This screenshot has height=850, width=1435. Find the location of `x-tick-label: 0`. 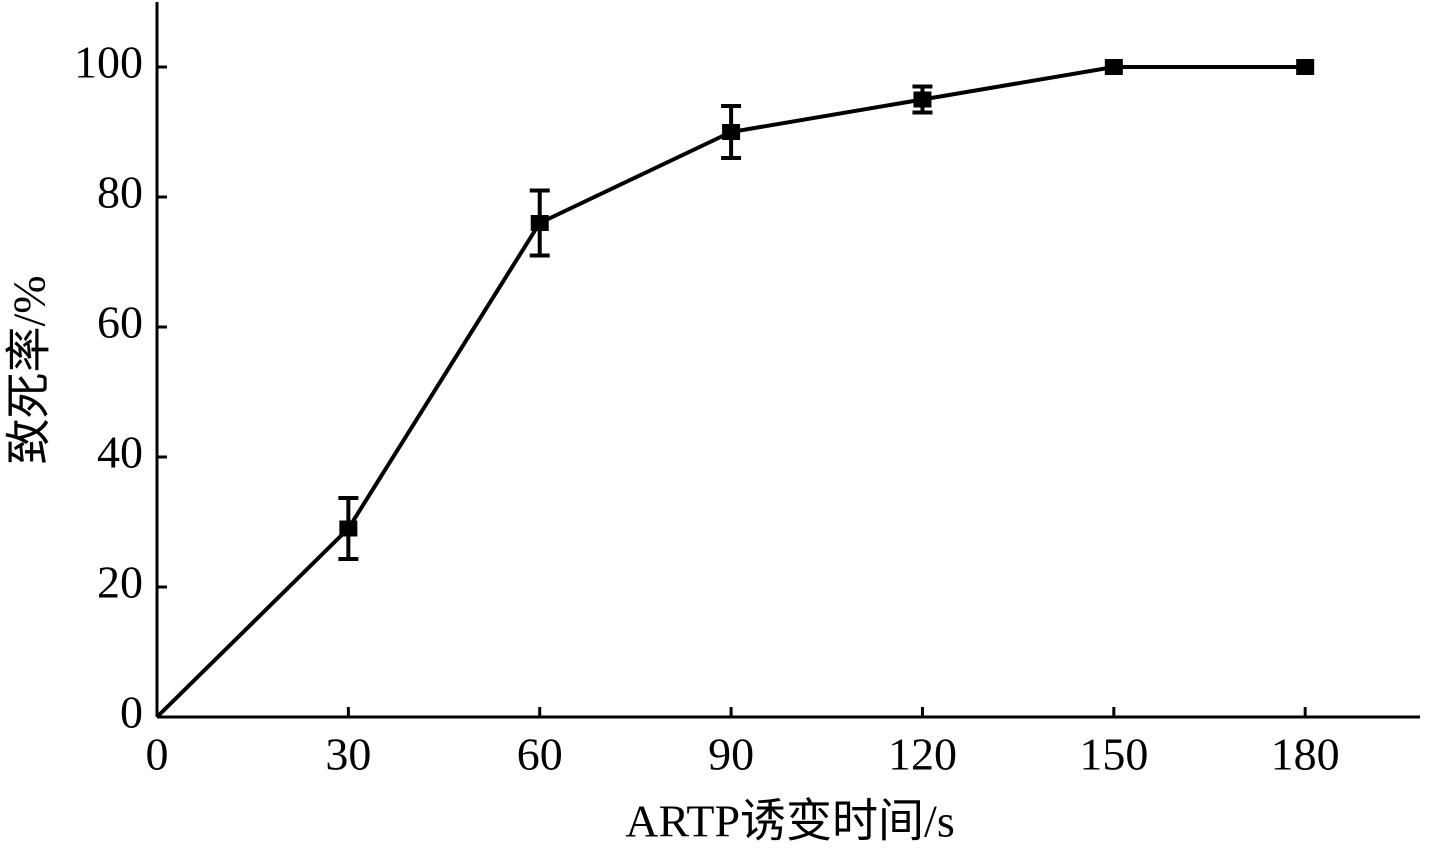

x-tick-label: 0 is located at coordinates (157, 754).